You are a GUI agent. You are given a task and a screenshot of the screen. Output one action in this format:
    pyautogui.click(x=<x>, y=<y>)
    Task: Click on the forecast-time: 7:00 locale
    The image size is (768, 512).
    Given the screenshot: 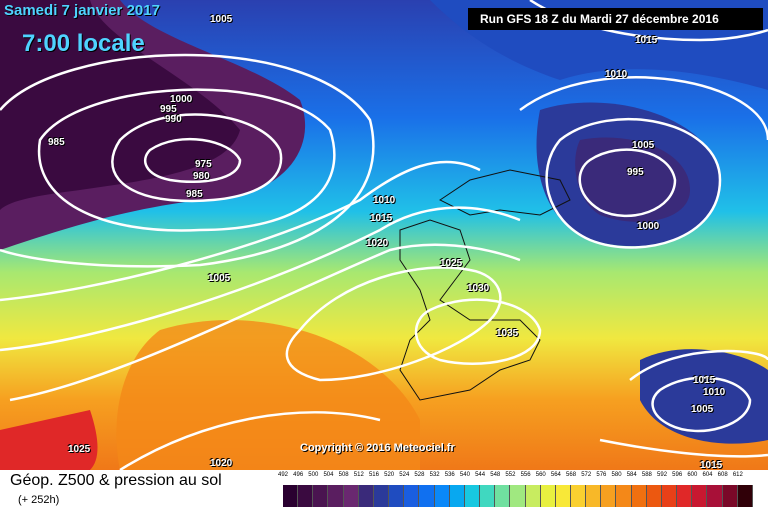 What is the action you would take?
    pyautogui.click(x=83, y=43)
    